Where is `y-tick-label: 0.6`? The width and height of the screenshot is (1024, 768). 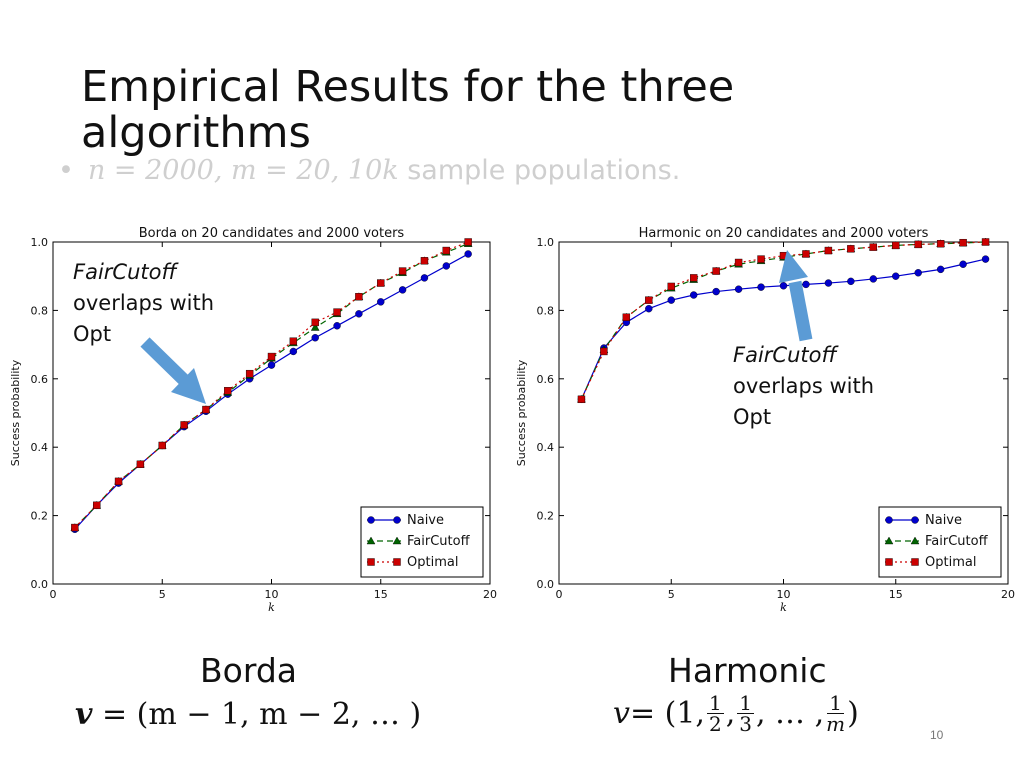
y-tick-label: 0.6 is located at coordinates (40, 379).